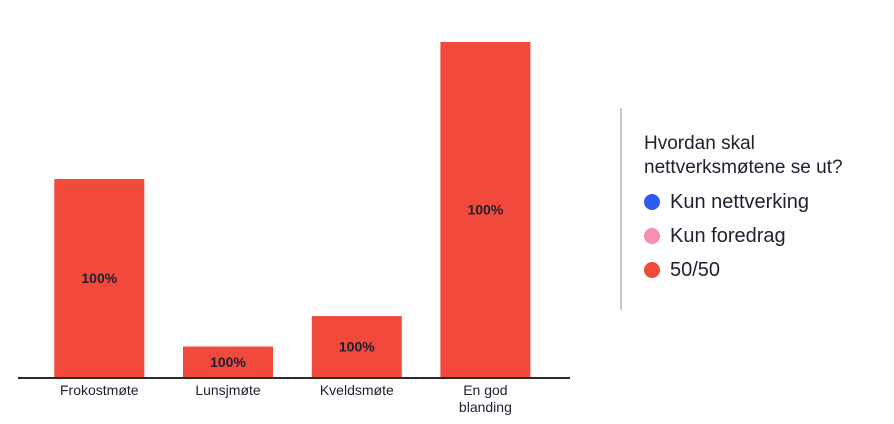 This screenshot has width=894, height=424. What do you see at coordinates (99, 390) in the screenshot?
I see `x-tick-label-0: Frokostmøte` at bounding box center [99, 390].